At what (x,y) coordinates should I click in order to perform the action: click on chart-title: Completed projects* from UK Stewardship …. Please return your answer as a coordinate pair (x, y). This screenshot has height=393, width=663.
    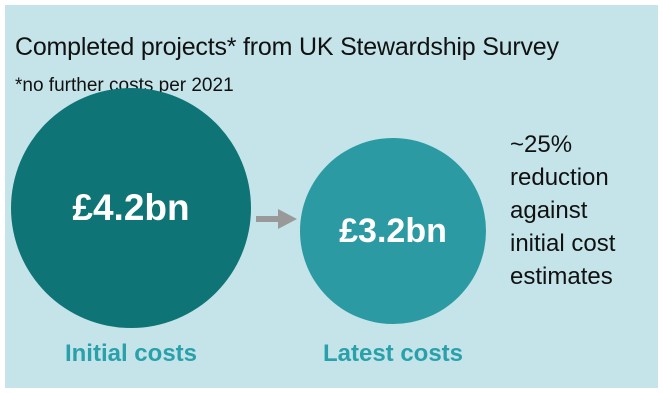
    Looking at the image, I should click on (287, 47).